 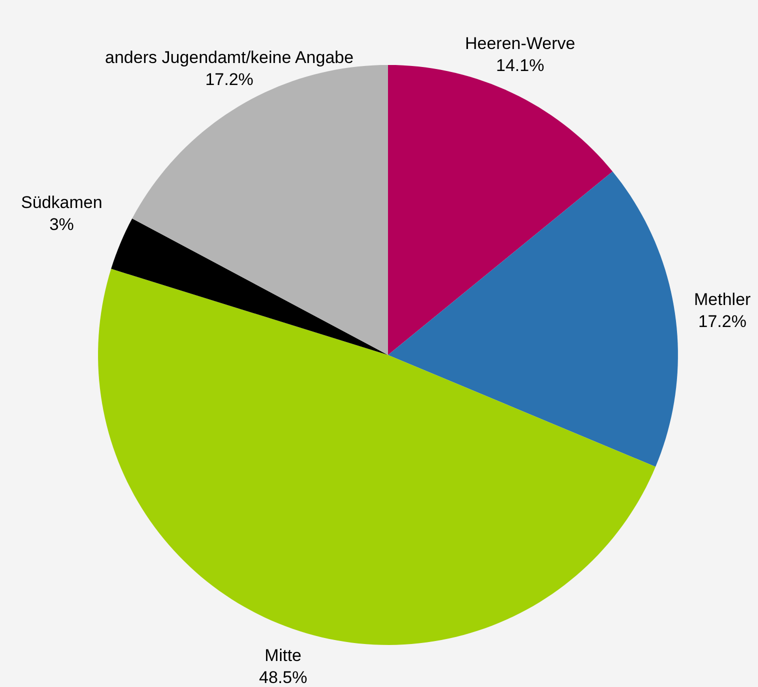 I want to click on slice-label: anders Jugendamt/keine Angabe, so click(x=229, y=57).